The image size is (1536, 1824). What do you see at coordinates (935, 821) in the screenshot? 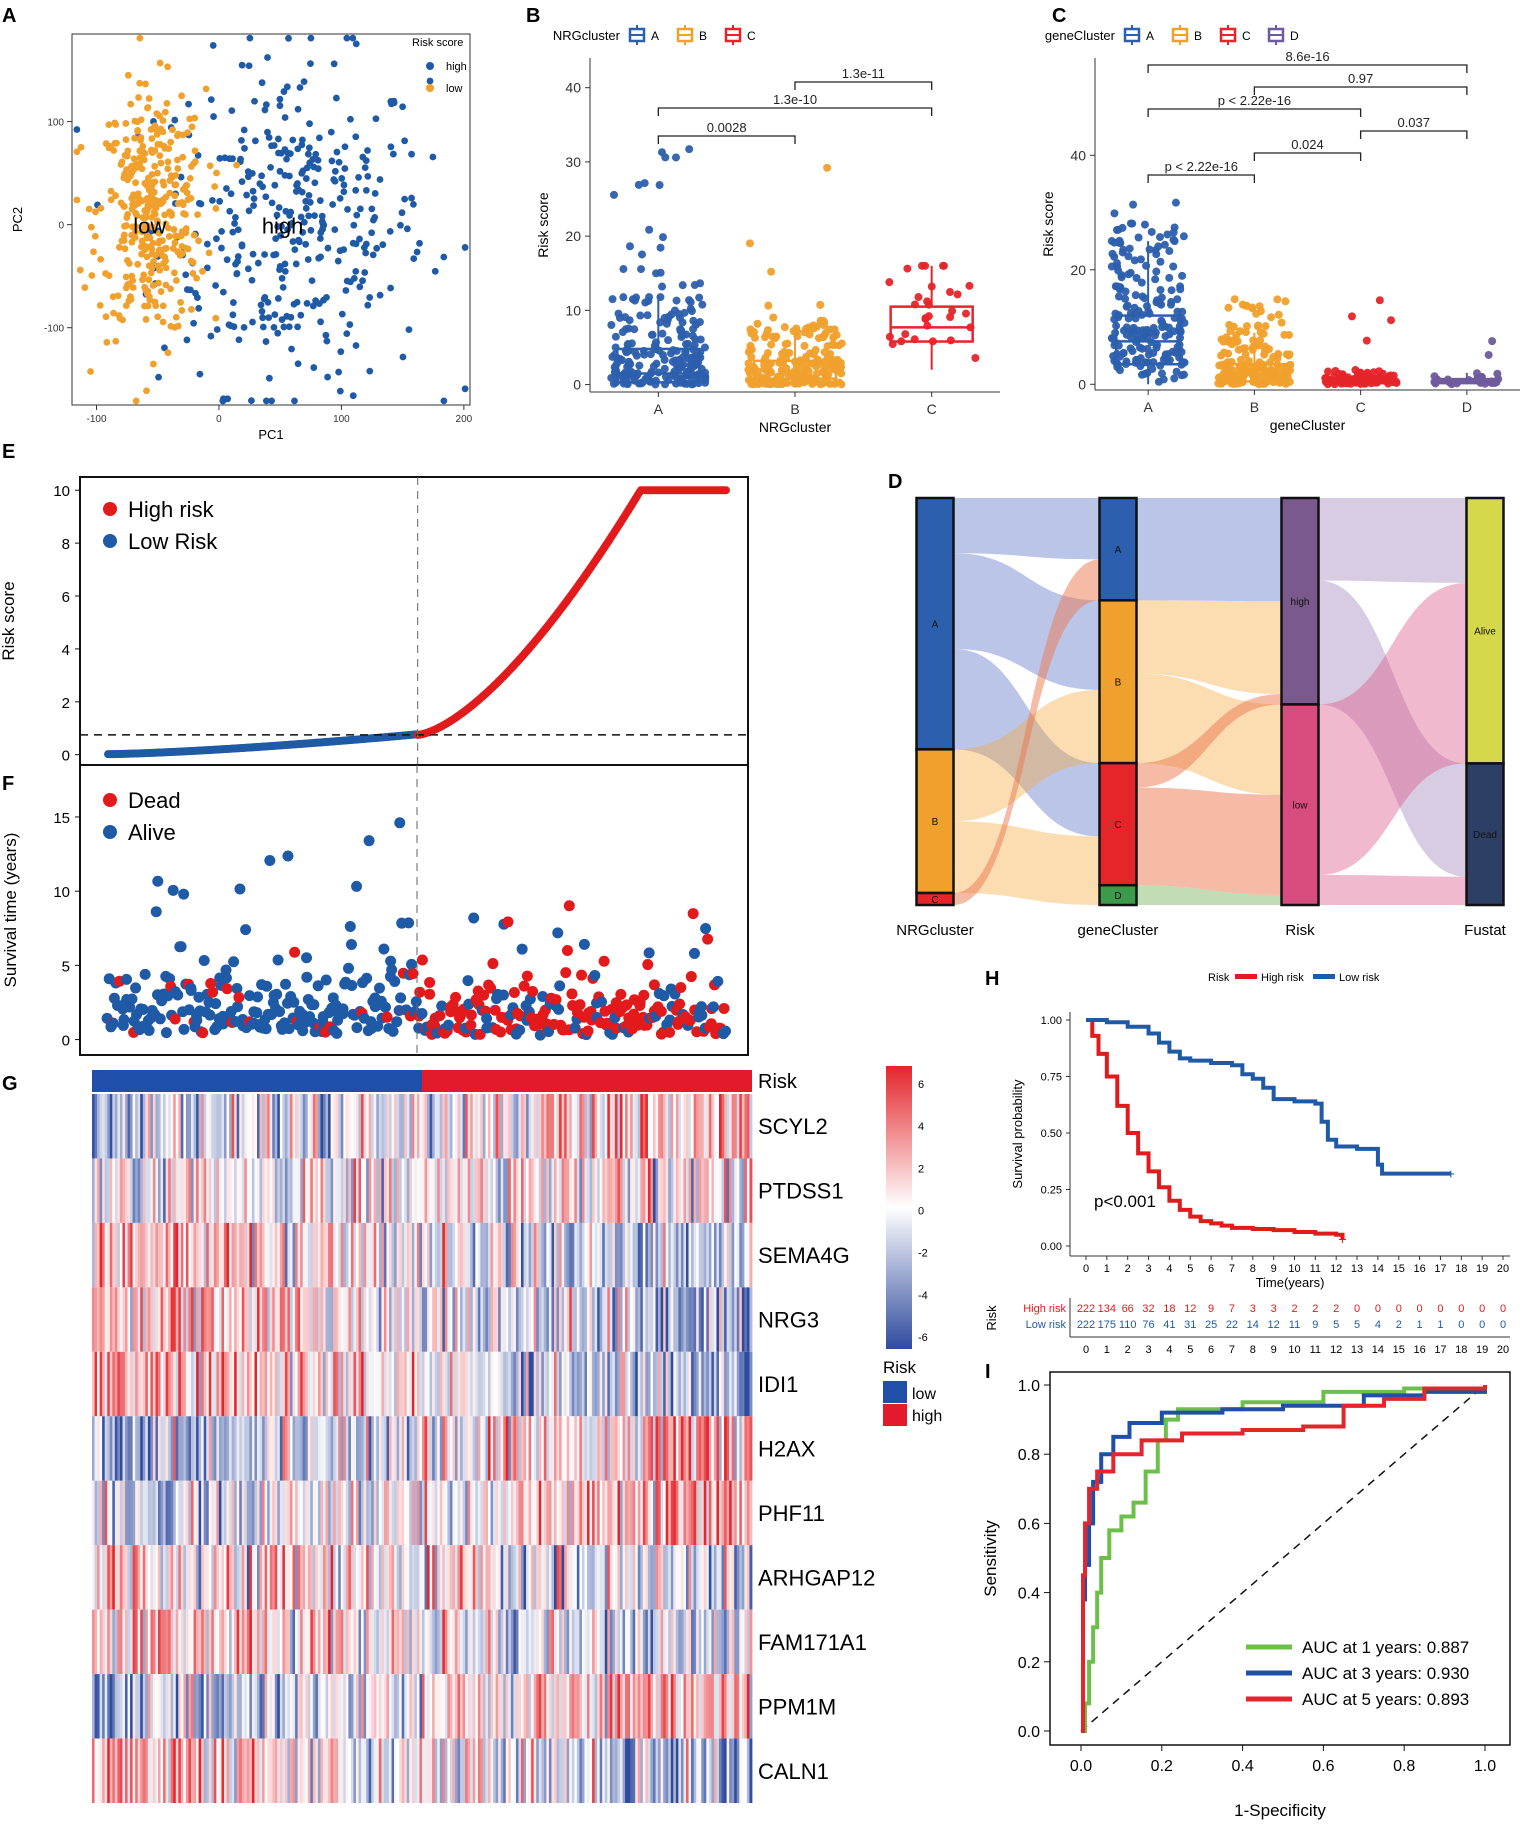
I see `stratum-B` at bounding box center [935, 821].